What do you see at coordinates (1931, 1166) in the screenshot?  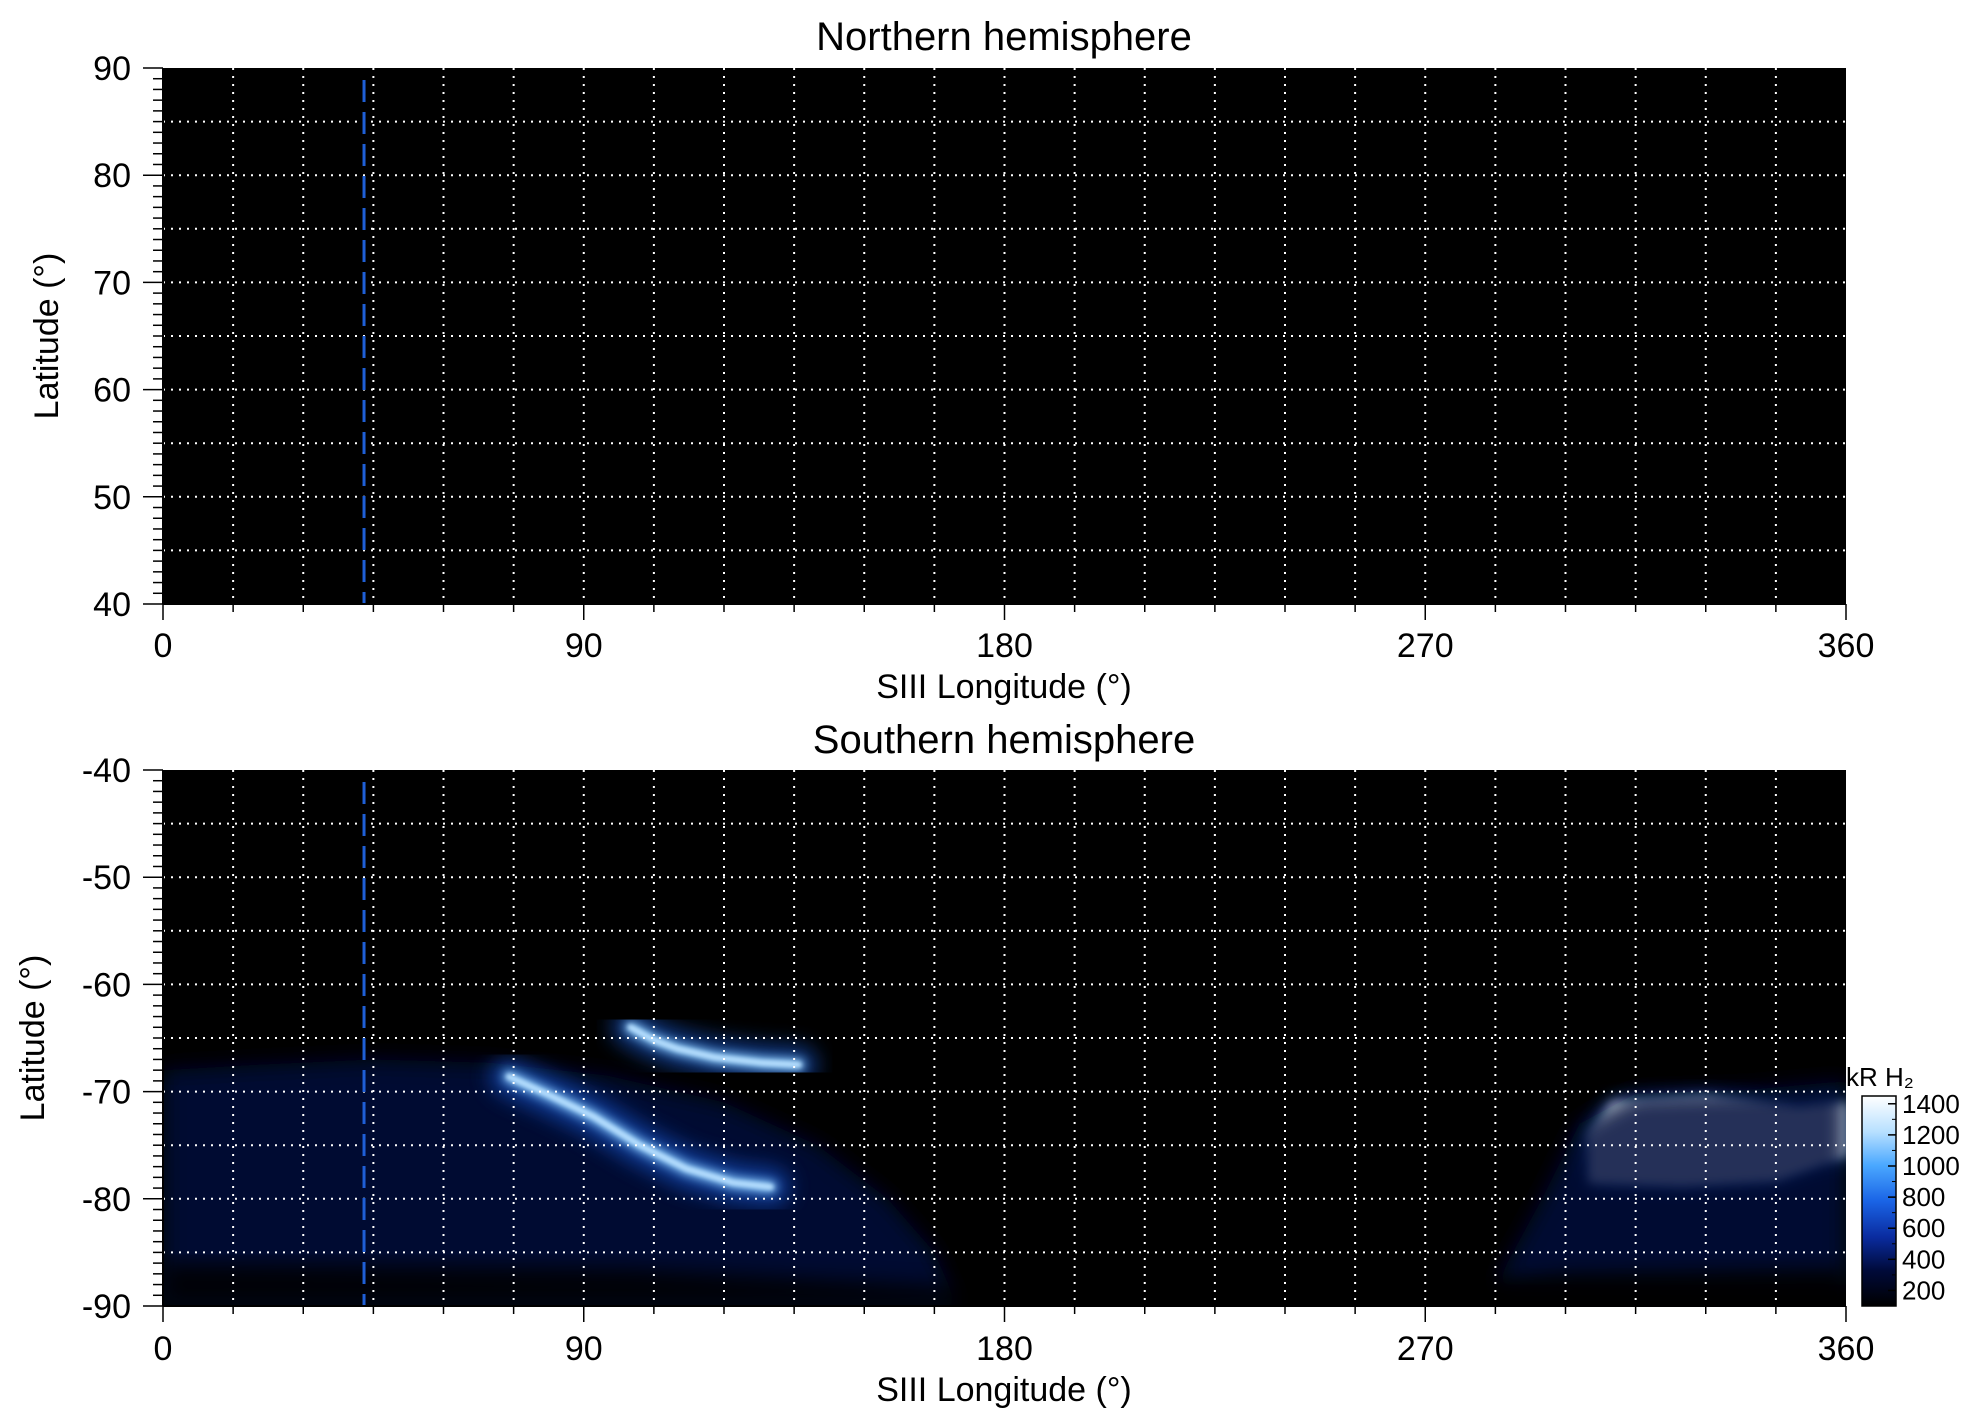 I see `colorbar-tick-label: 1000` at bounding box center [1931, 1166].